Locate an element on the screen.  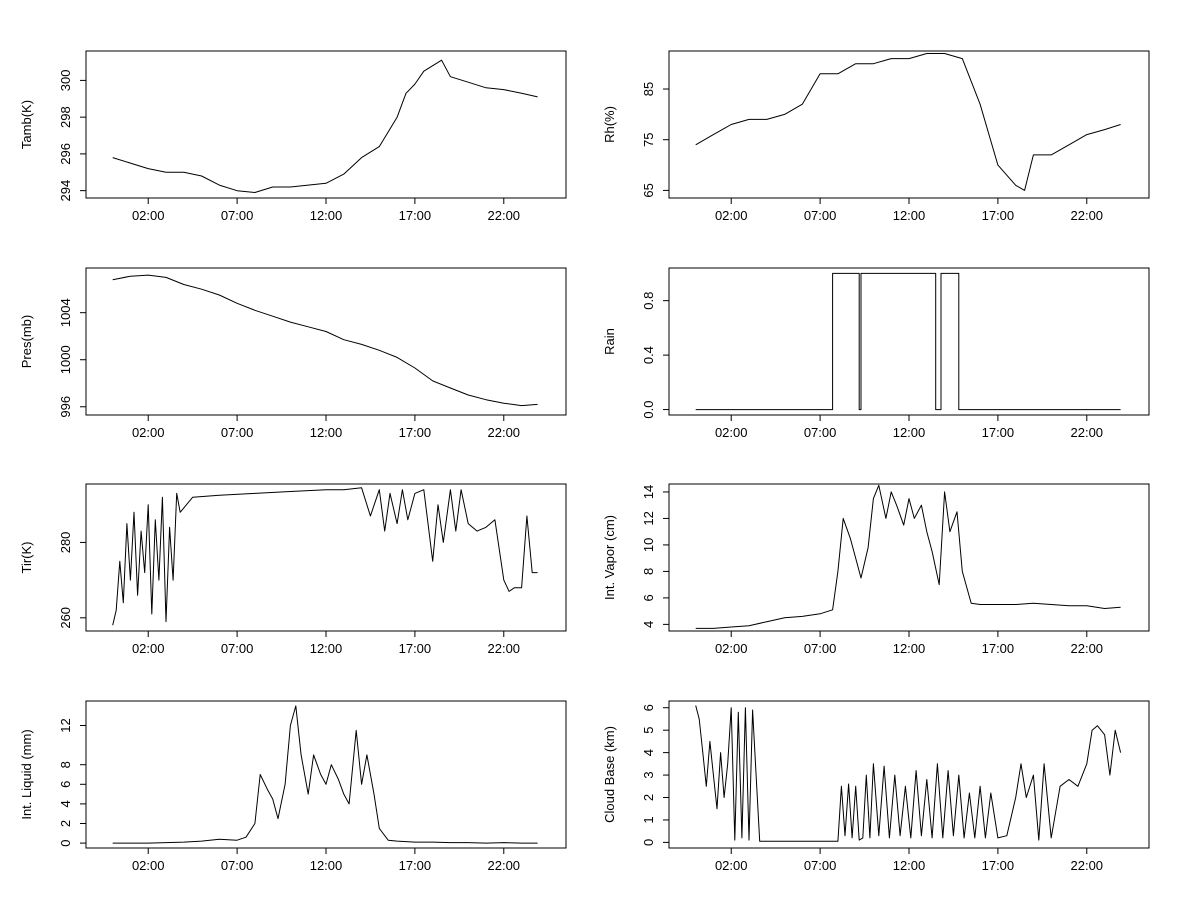
panel-2: 02:00 07:00 12:00 17:00 22:00 65 75 85 Rh(%) is located at coordinates (876, 136).